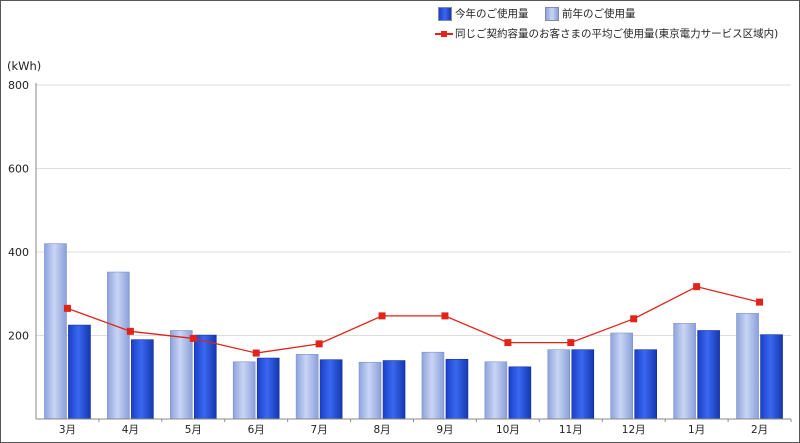 This screenshot has width=800, height=443. What do you see at coordinates (696, 430) in the screenshot?
I see `x-tick-label: 1月` at bounding box center [696, 430].